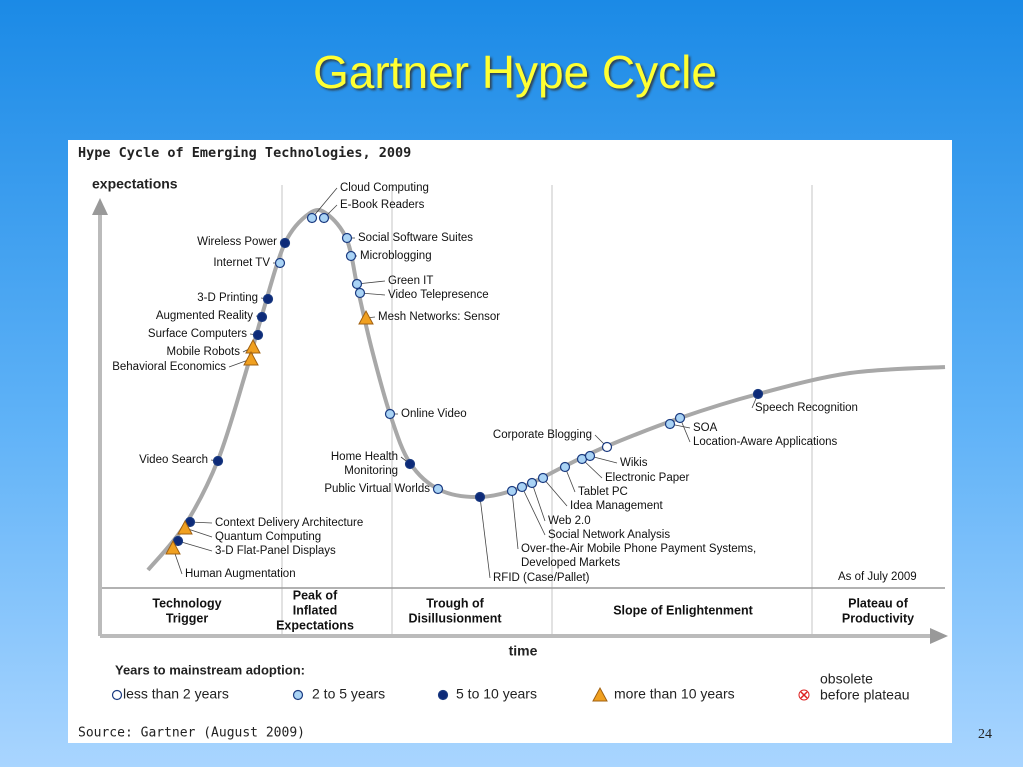 This screenshot has width=1023, height=767. Describe the element at coordinates (647, 478) in the screenshot. I see `technology-label: Electronic Paper` at that location.